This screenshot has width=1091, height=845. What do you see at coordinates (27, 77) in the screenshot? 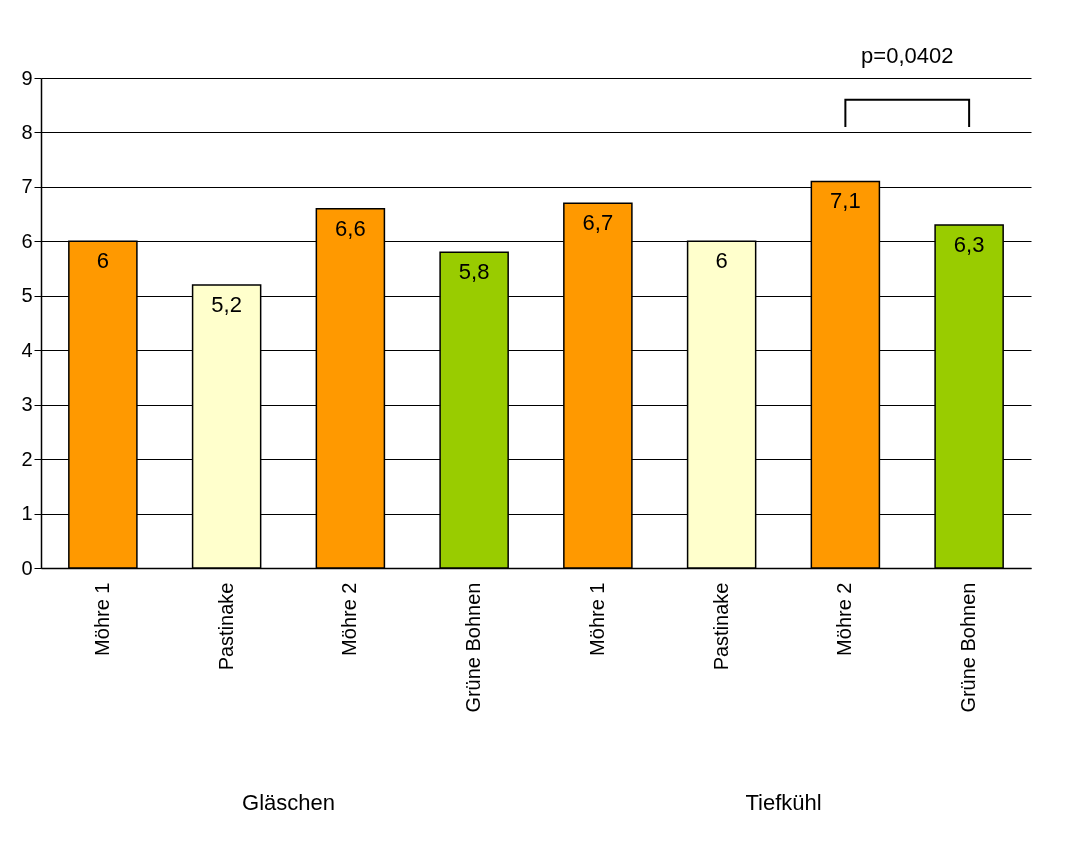
I see `y-tick-label: 9` at bounding box center [27, 77].